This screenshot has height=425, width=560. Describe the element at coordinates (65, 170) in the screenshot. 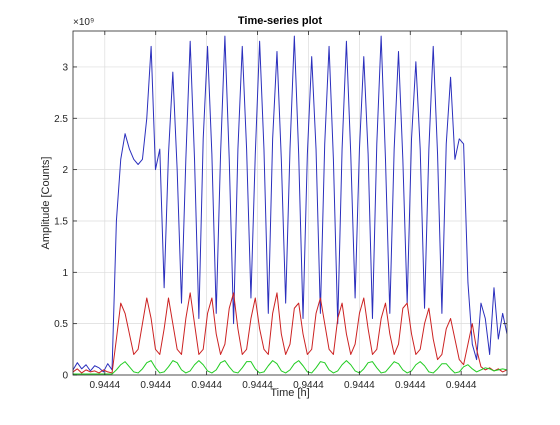

I see `y-tick-label: 2` at that location.